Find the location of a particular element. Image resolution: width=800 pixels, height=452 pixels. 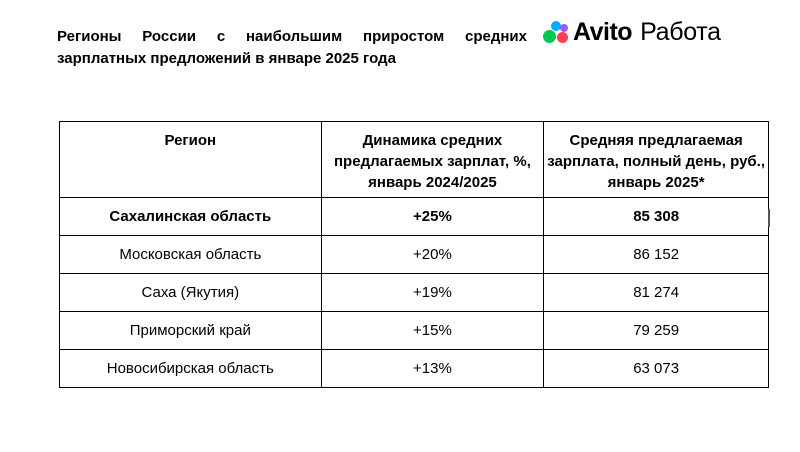

avito-rabota-logo: Avito Работа is located at coordinates (632, 32).